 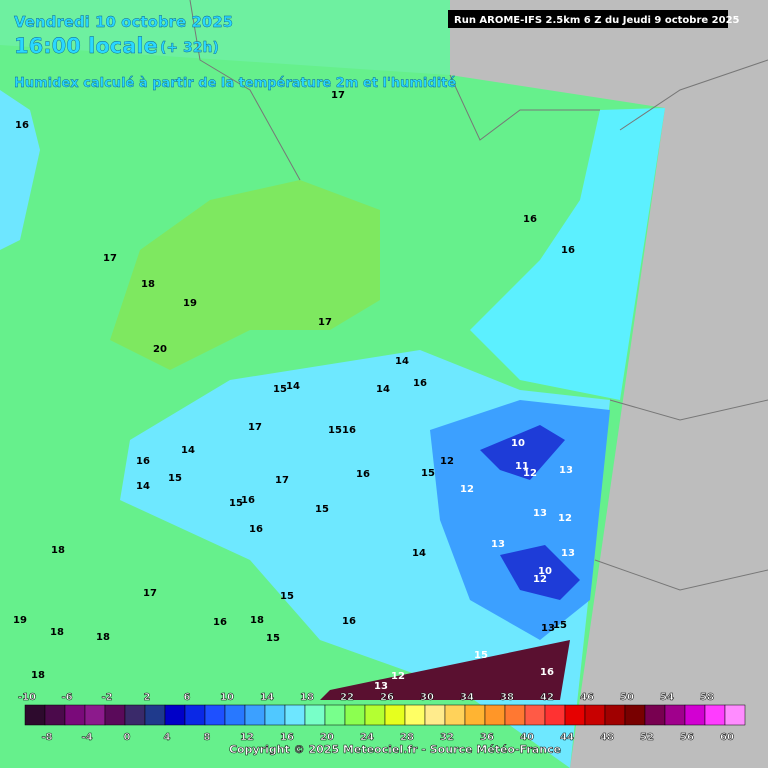 I want to click on date: Vendredi 10 octobre 2025, so click(x=123, y=22).